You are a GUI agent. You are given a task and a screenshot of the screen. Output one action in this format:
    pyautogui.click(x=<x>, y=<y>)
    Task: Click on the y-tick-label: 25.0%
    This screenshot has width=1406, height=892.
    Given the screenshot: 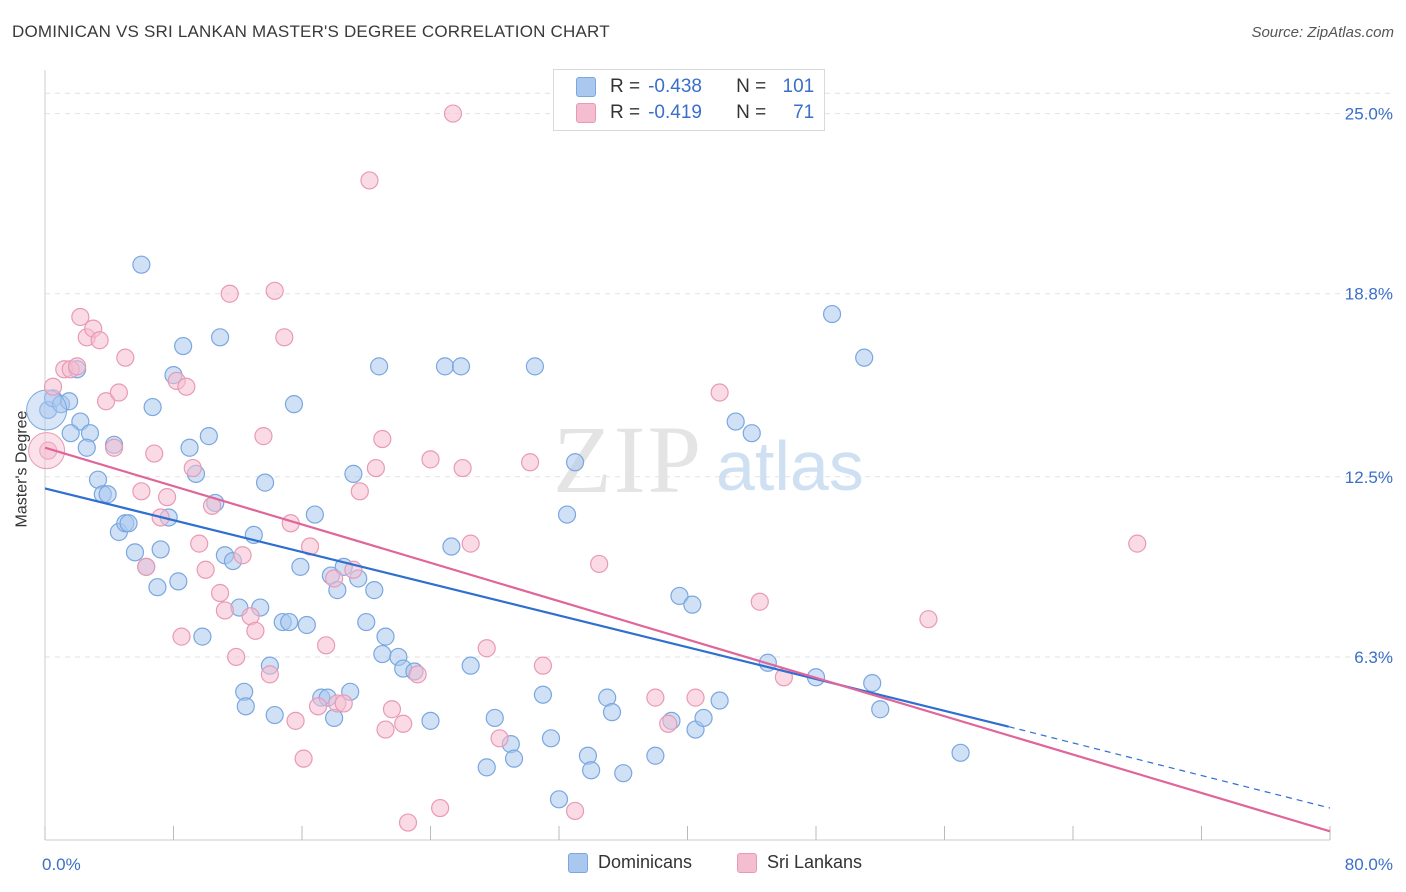 What is the action you would take?
    pyautogui.click(x=1369, y=114)
    